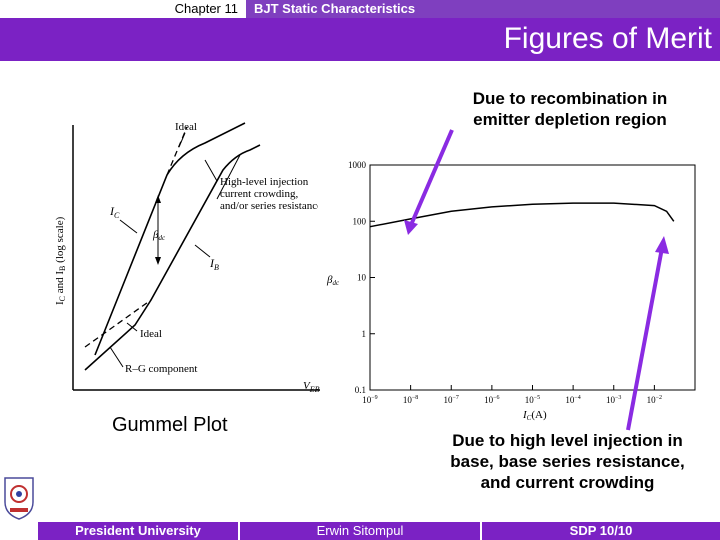 This screenshot has height=540, width=720. What do you see at coordinates (118, 323) in the screenshot?
I see `ib-ideal-dash` at bounding box center [118, 323].